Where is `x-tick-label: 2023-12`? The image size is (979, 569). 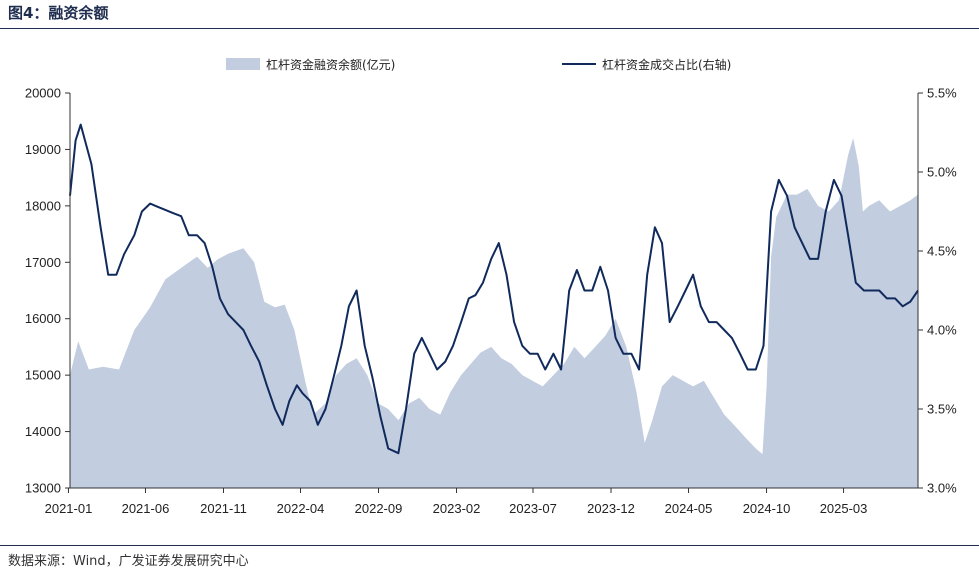
x-tick-label: 2023-12 is located at coordinates (611, 508).